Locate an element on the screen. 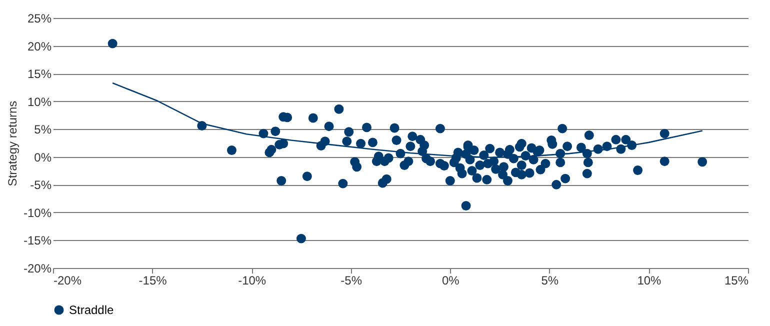 The width and height of the screenshot is (770, 326). y-tick-label: 25% is located at coordinates (39, 19).